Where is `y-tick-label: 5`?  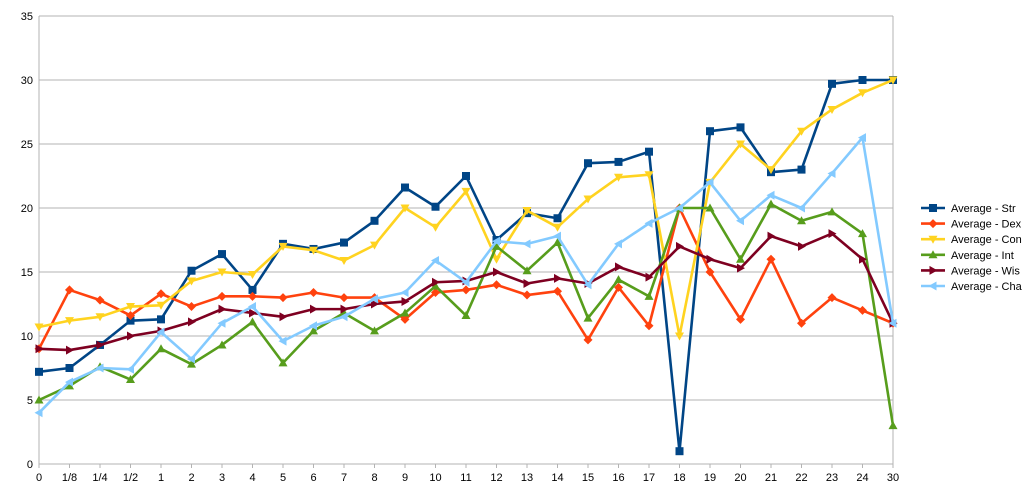 y-tick-label: 5 is located at coordinates (30, 401).